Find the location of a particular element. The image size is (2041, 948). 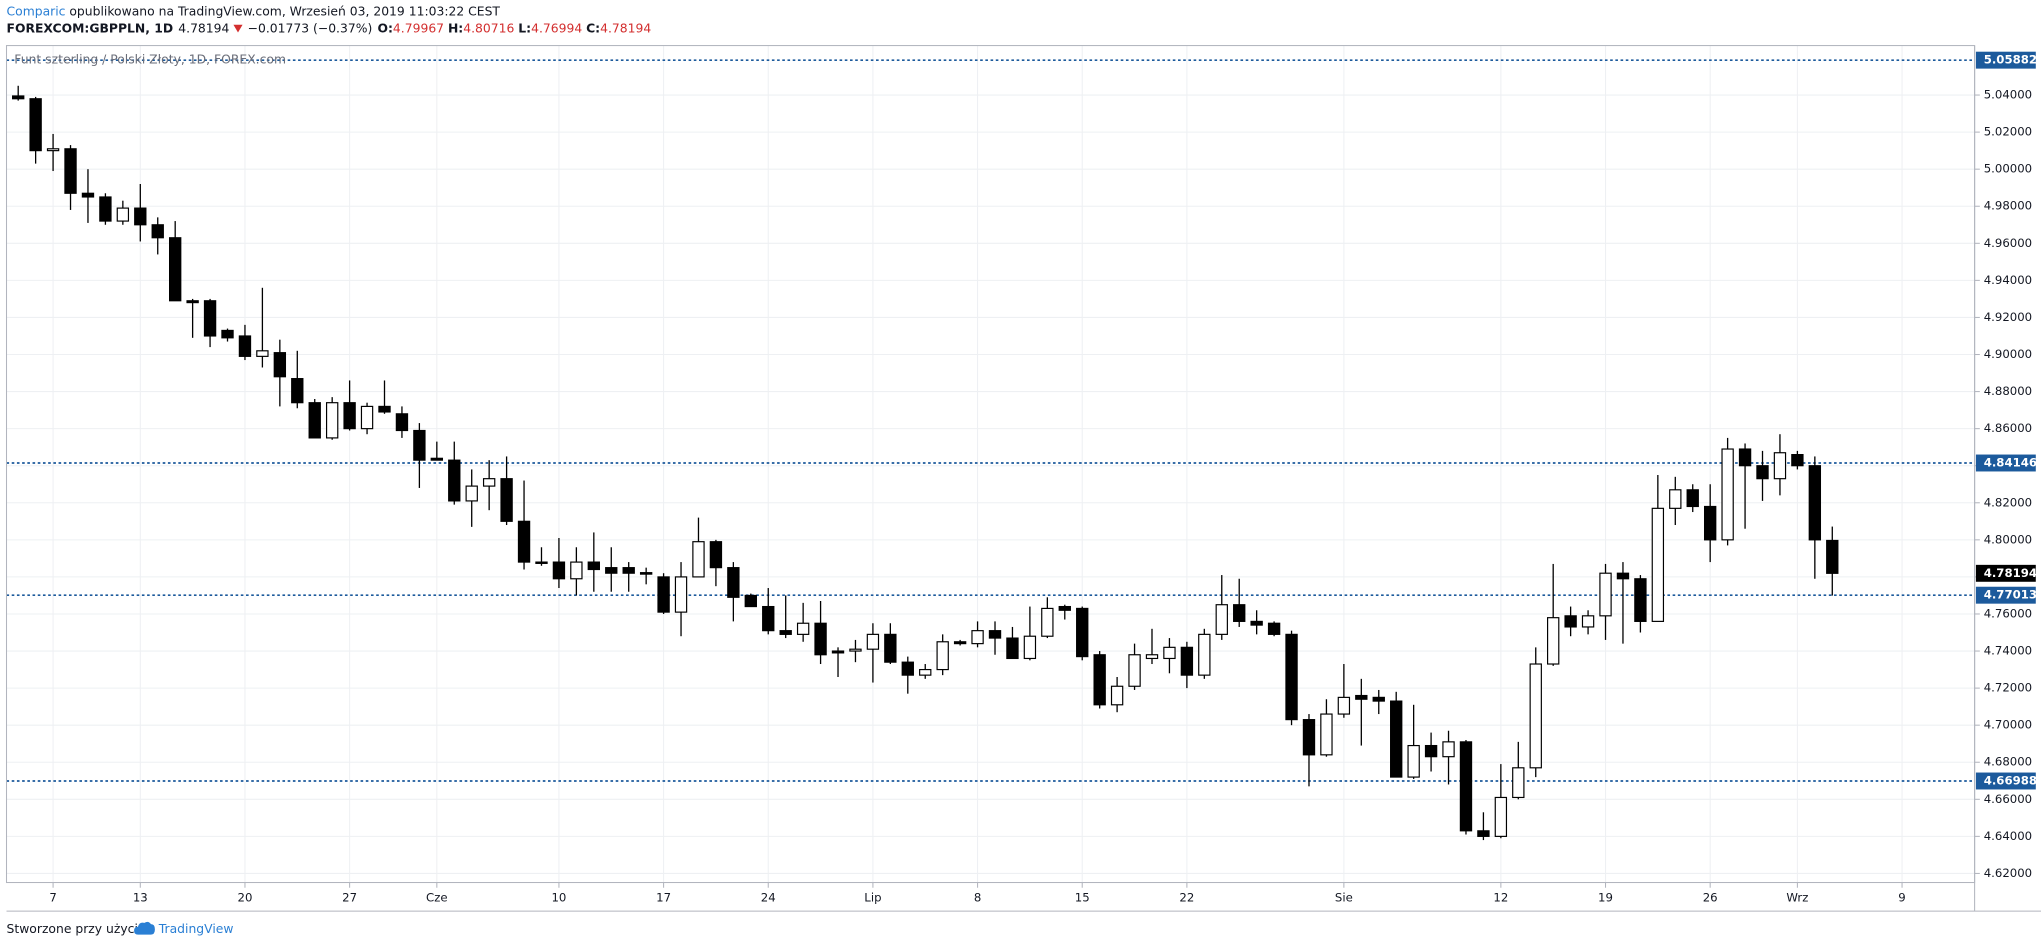

y-tick-label: 4.98000 is located at coordinates (2008, 206).